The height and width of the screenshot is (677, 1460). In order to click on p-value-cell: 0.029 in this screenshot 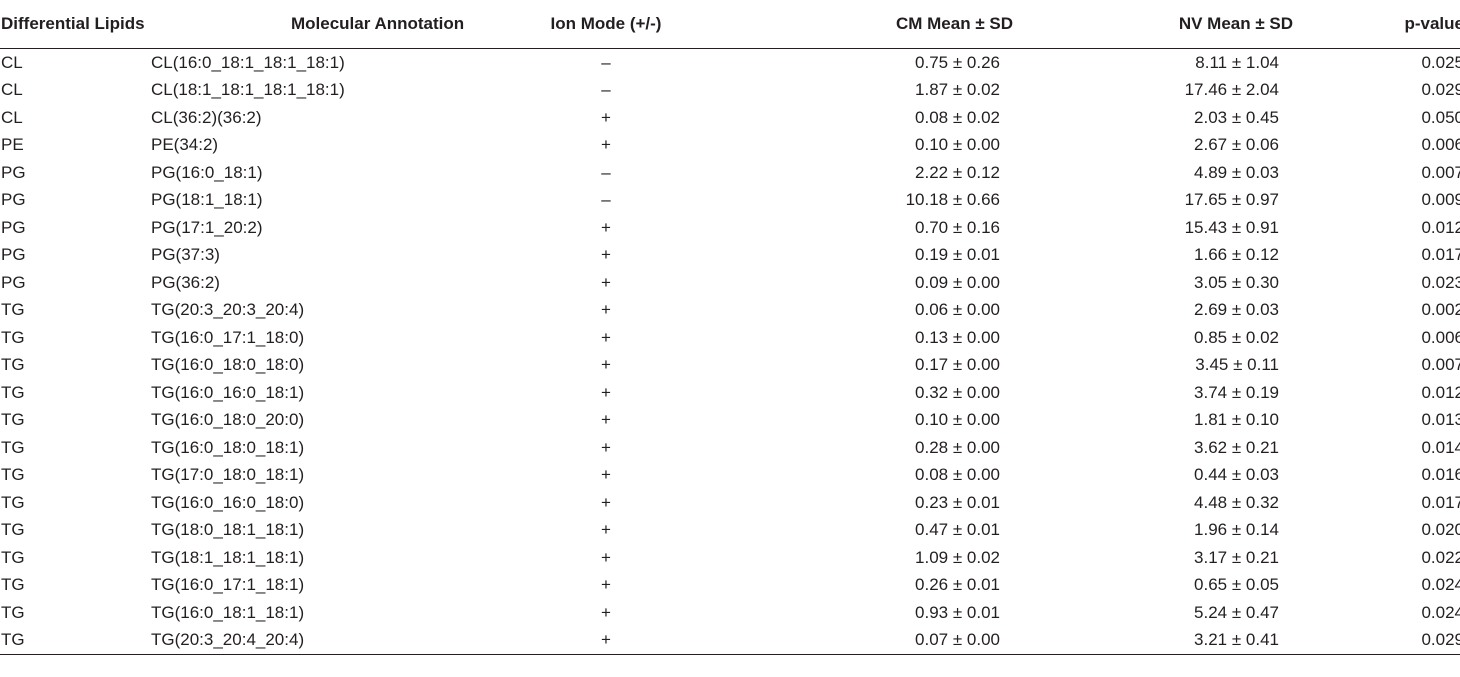, I will do `click(1376, 640)`.